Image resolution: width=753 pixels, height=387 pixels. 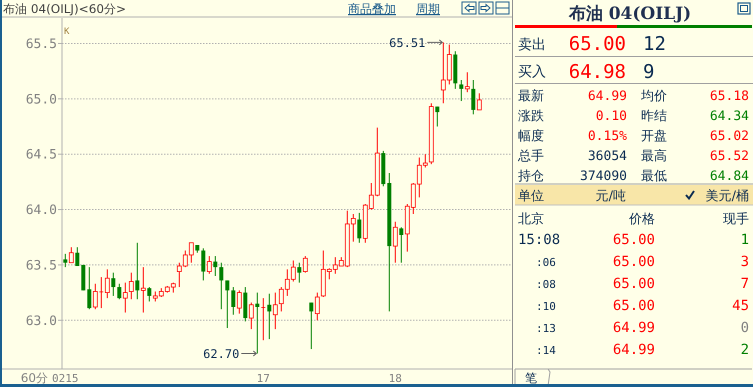 I want to click on annotation: 65.51, so click(x=407, y=43).